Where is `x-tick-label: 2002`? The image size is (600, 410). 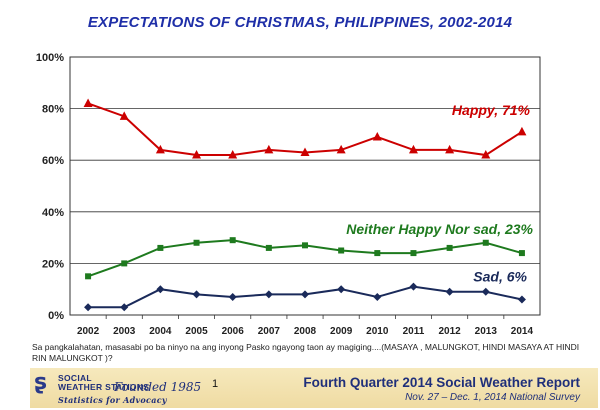 x-tick-label: 2002 is located at coordinates (88, 331).